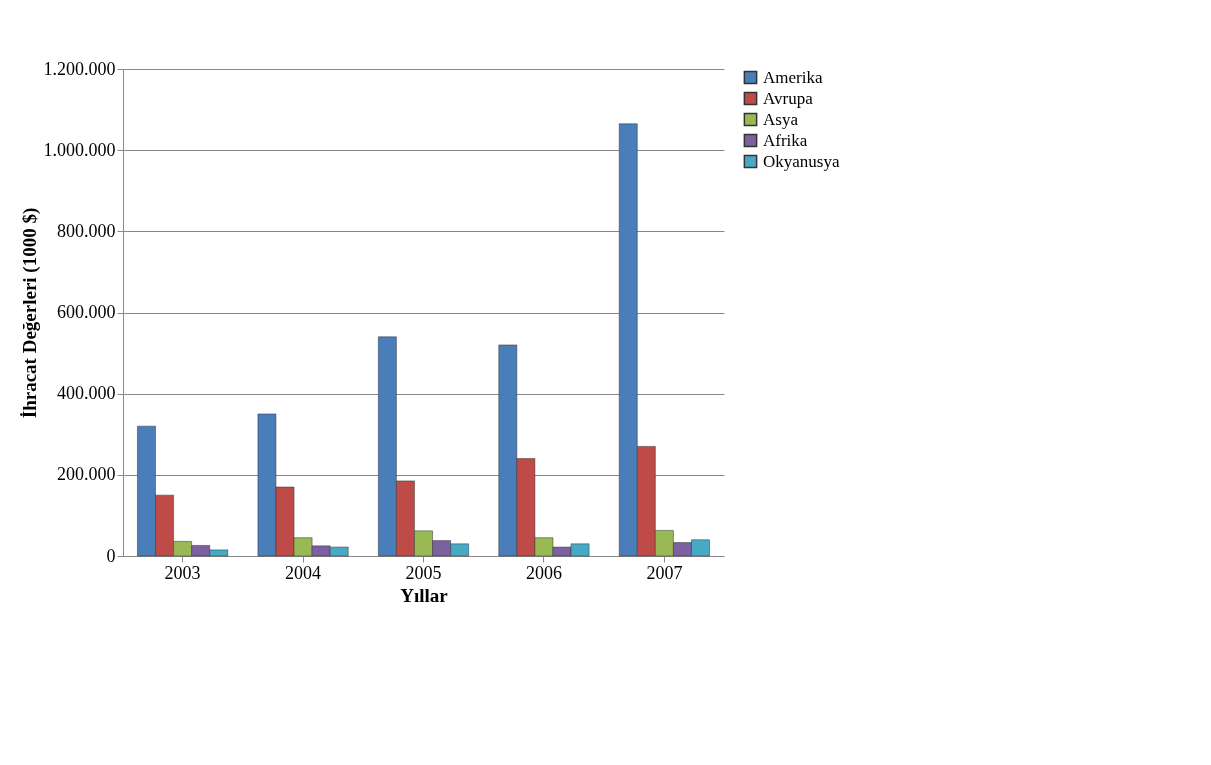 The image size is (1211, 765). Describe the element at coordinates (182, 572) in the screenshot. I see `x-tick-label: 2003` at that location.